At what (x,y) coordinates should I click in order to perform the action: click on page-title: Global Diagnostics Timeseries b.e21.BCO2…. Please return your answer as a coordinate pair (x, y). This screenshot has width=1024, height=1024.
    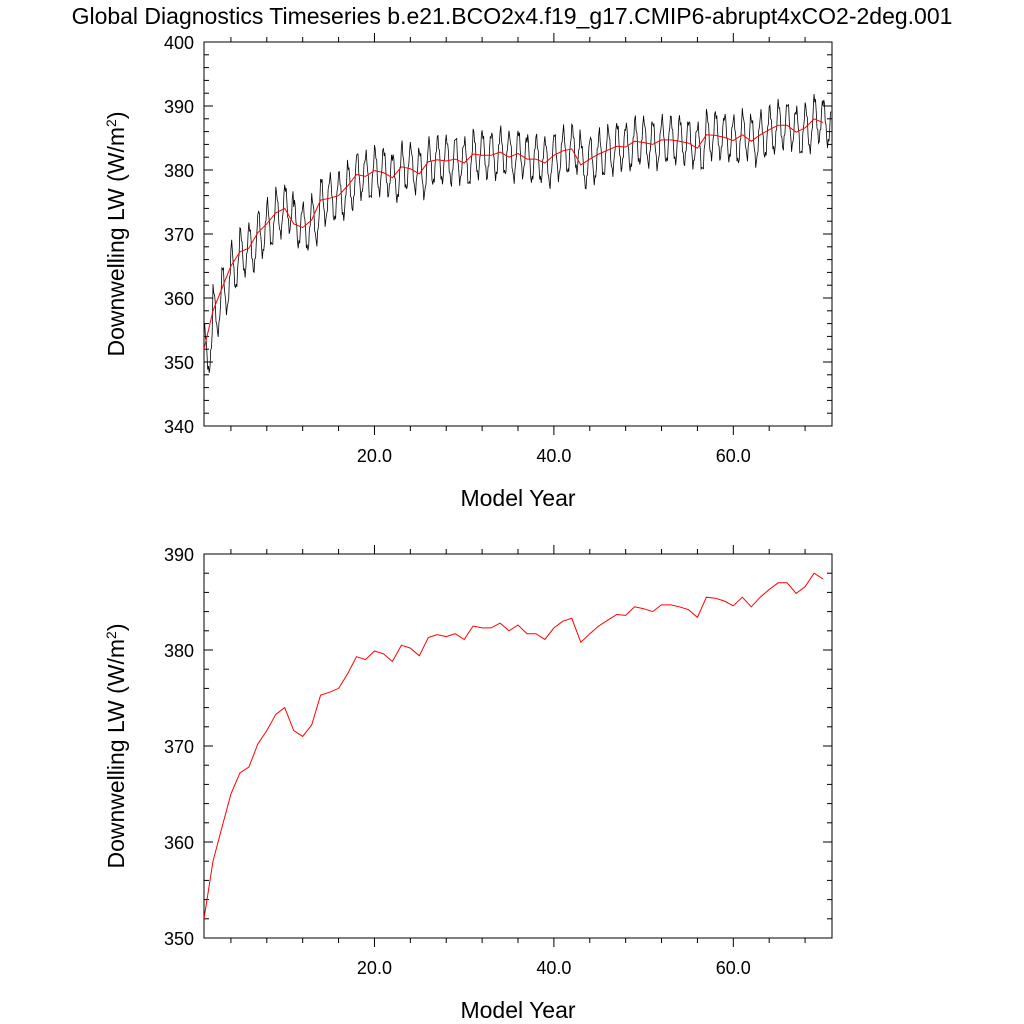
    Looking at the image, I should click on (512, 16).